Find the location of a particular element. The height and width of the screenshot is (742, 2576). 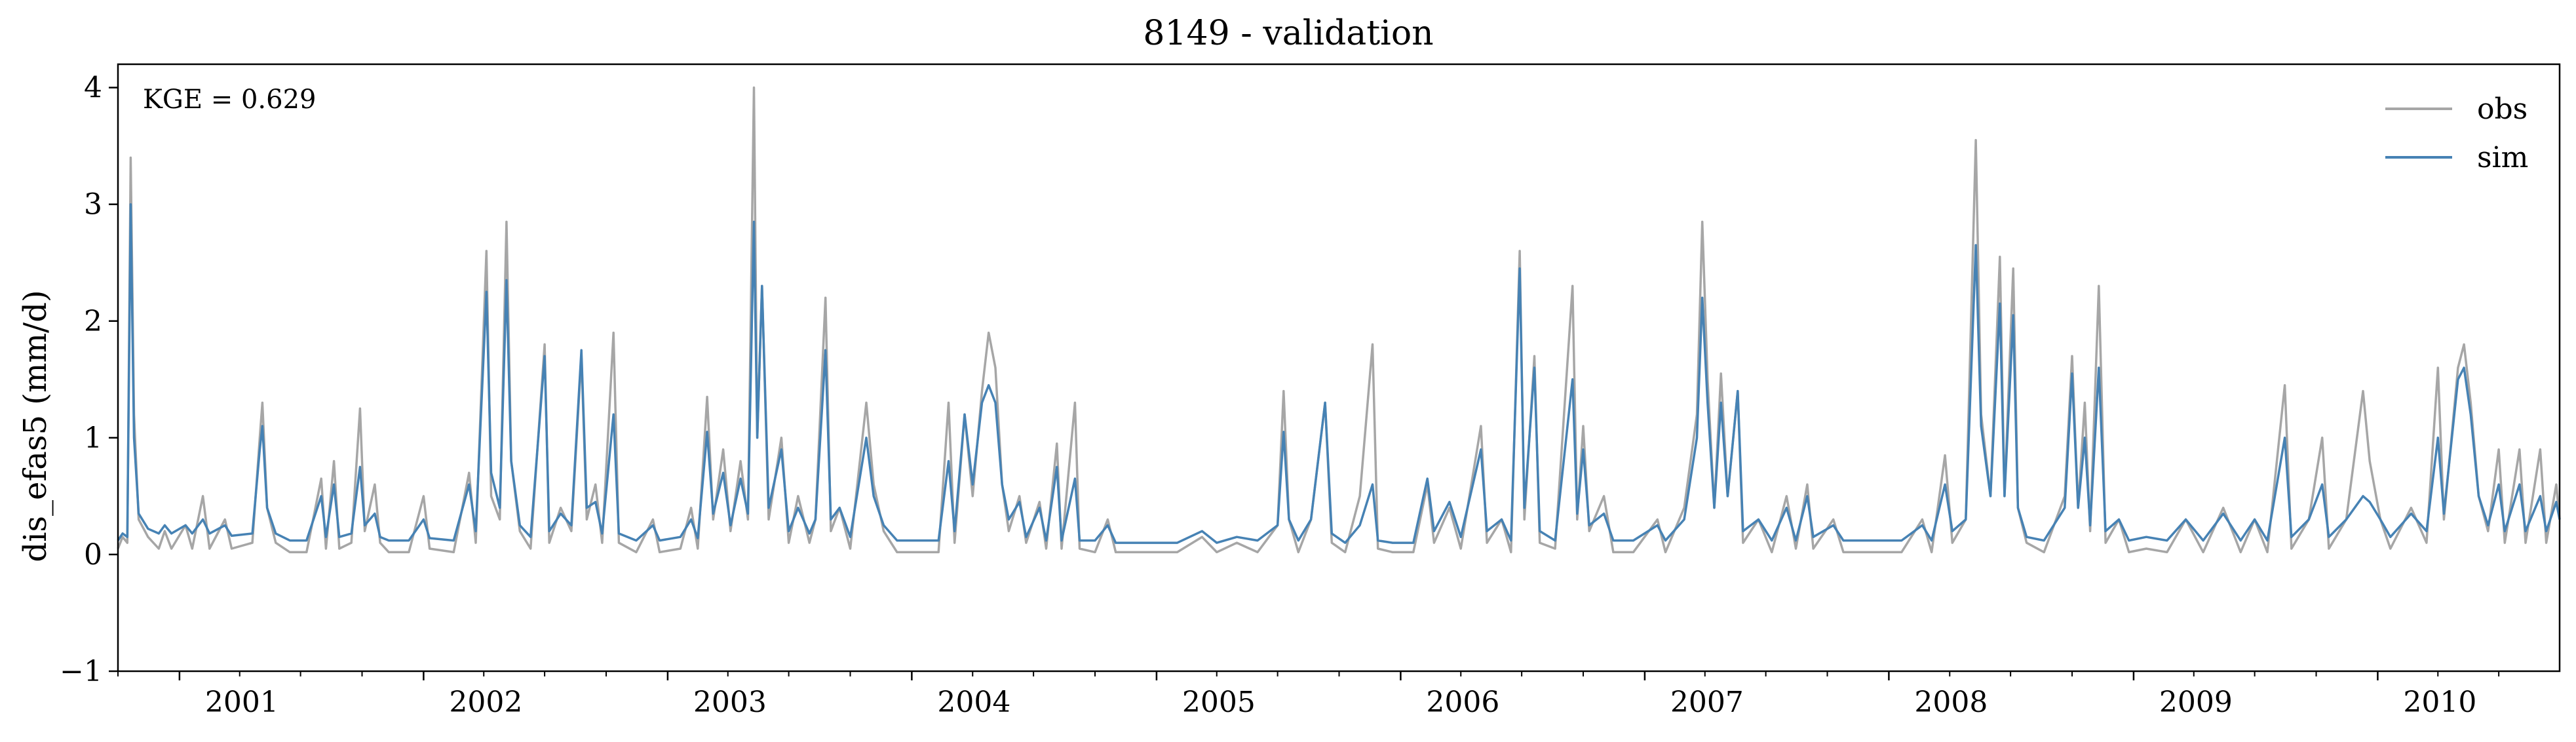

legend-label-sim: sim is located at coordinates (2502, 157).